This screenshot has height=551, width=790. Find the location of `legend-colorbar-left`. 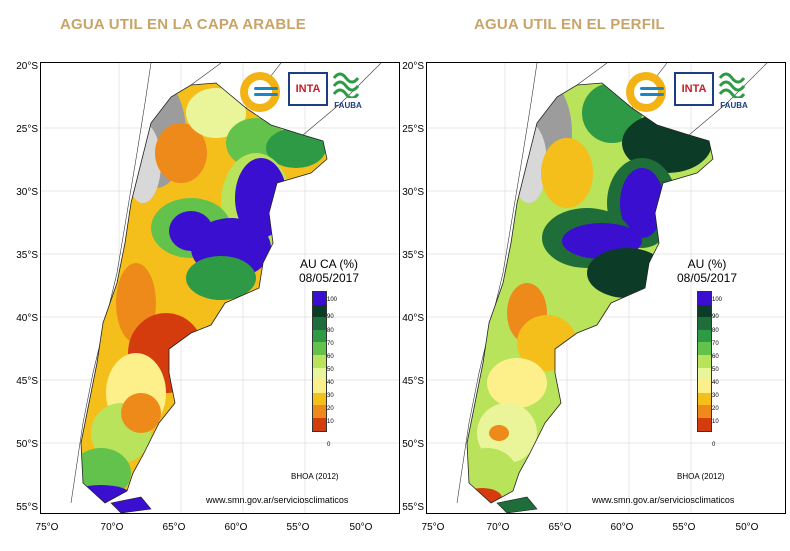

legend-colorbar-left is located at coordinates (319, 361).